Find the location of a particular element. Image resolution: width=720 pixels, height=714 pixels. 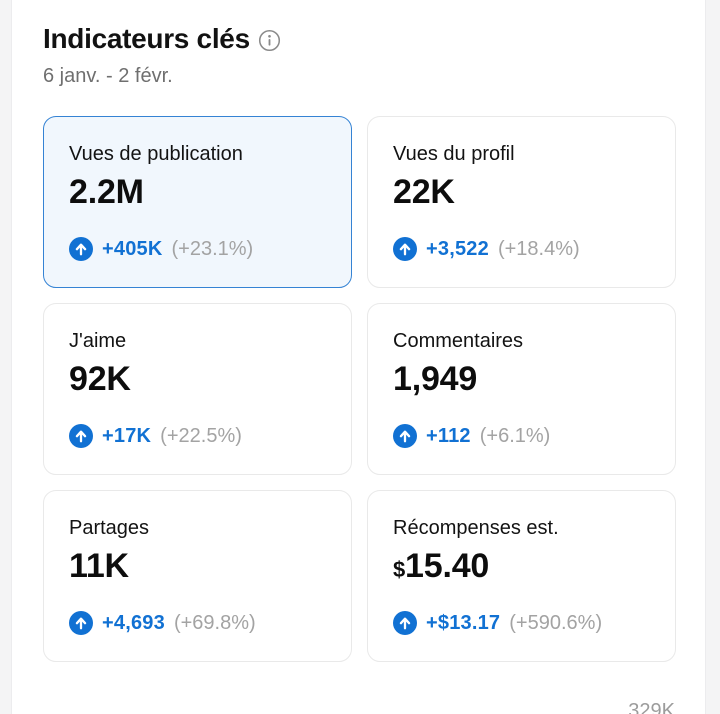

delta-percent: (+22.5%) is located at coordinates (201, 435).